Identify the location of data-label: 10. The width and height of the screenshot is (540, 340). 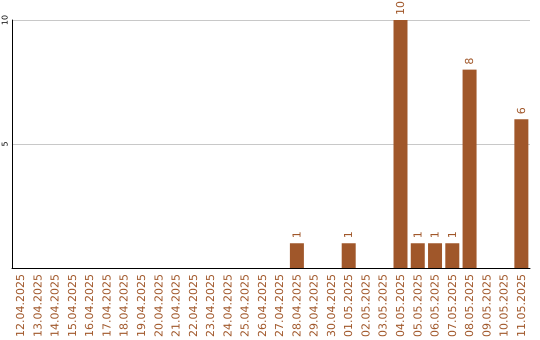
(400, 8).